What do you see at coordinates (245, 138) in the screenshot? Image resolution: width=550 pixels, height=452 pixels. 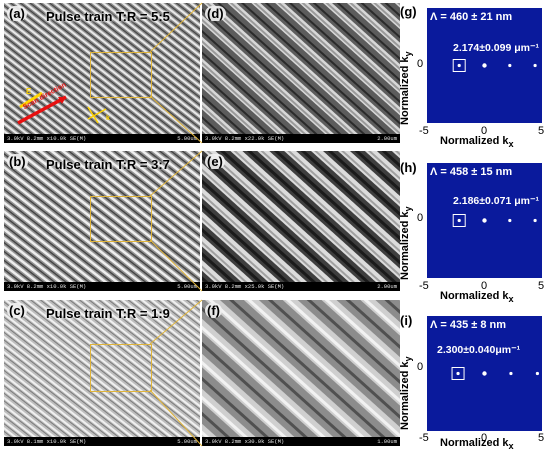 I see `sem-info-text: 3.0kV 8.2mm x22.0k SE(M)` at bounding box center [245, 138].